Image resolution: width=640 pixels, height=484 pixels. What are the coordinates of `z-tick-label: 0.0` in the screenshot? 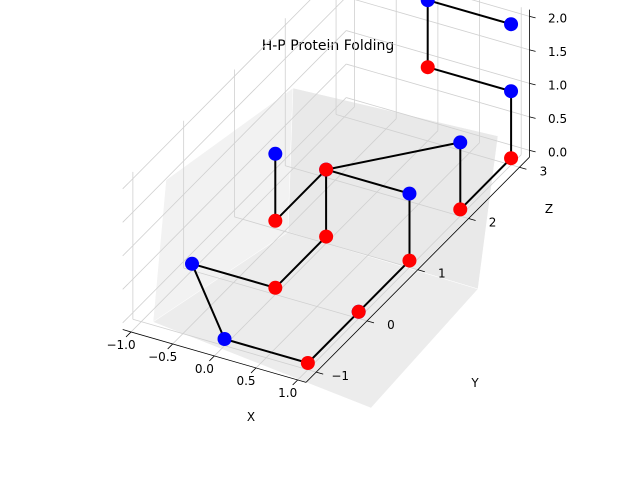 It's located at (557, 152).